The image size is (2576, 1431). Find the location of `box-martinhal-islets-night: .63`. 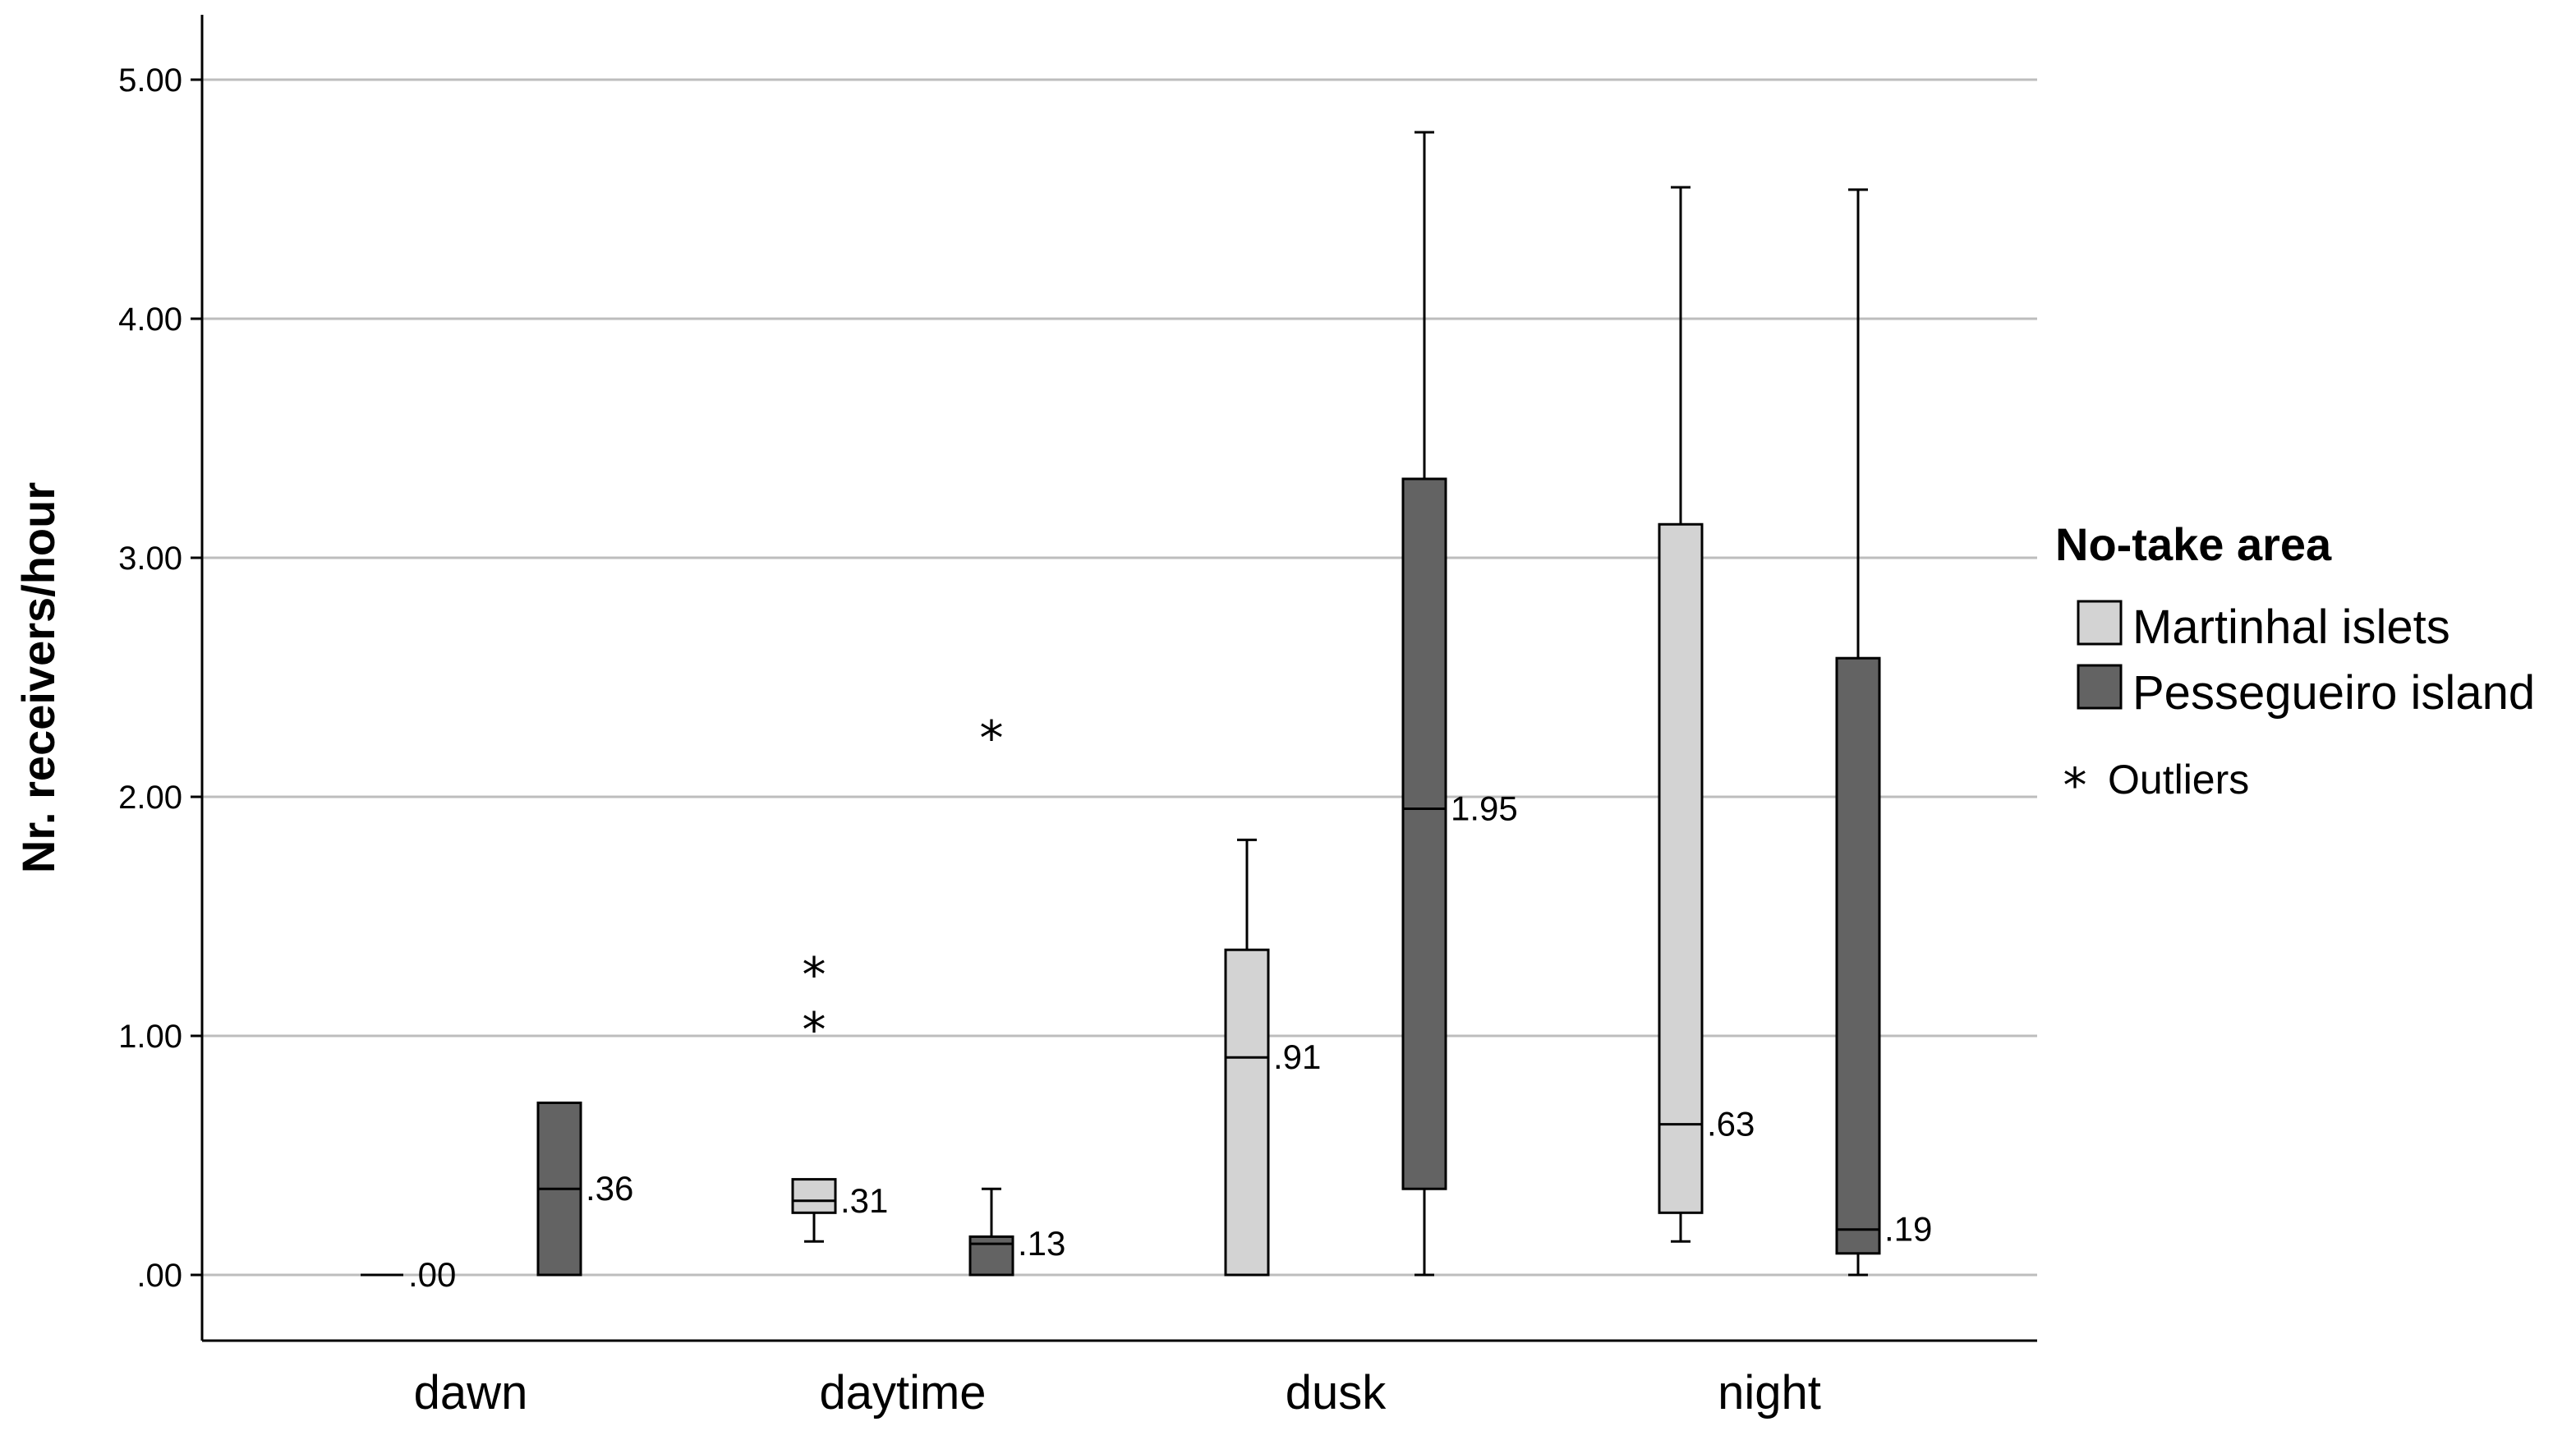

box-martinhal-islets-night: .63 is located at coordinates (1707, 714).